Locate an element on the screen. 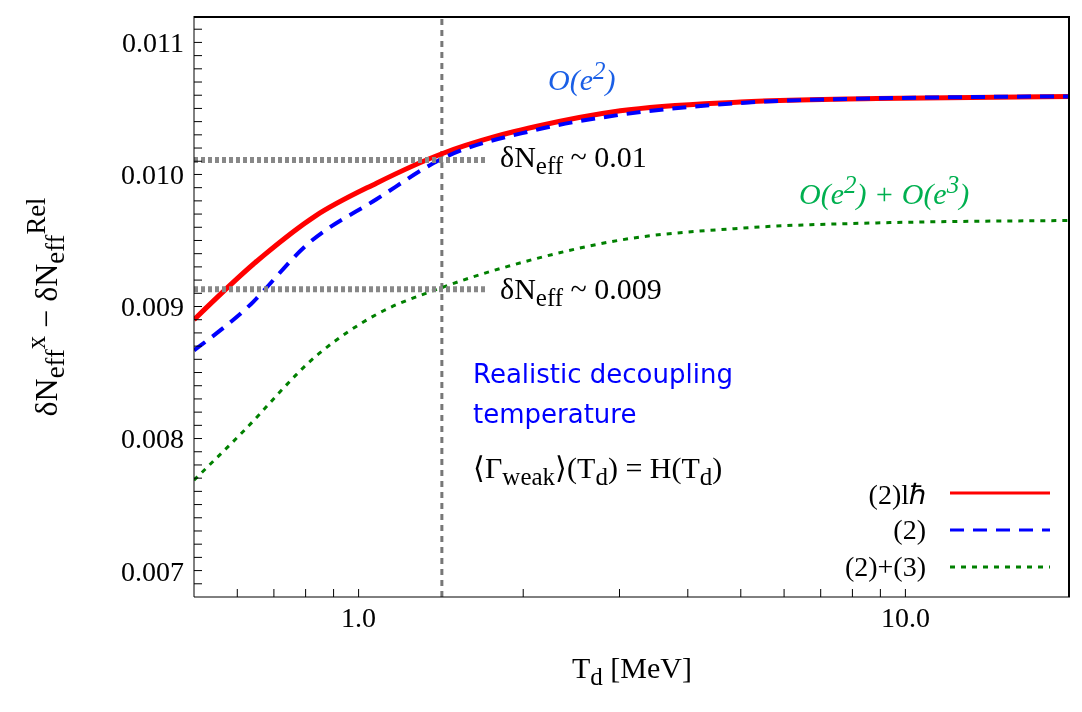 This screenshot has width=1082, height=712. y-tick-label: 0.008 is located at coordinates (152, 439).